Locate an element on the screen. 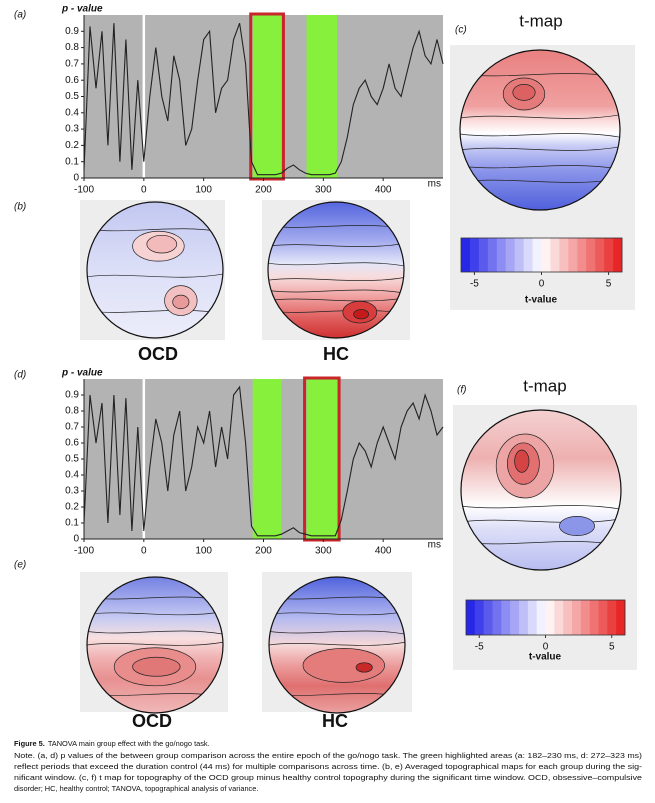  y-tick-label: 0.3 is located at coordinates (72, 129).